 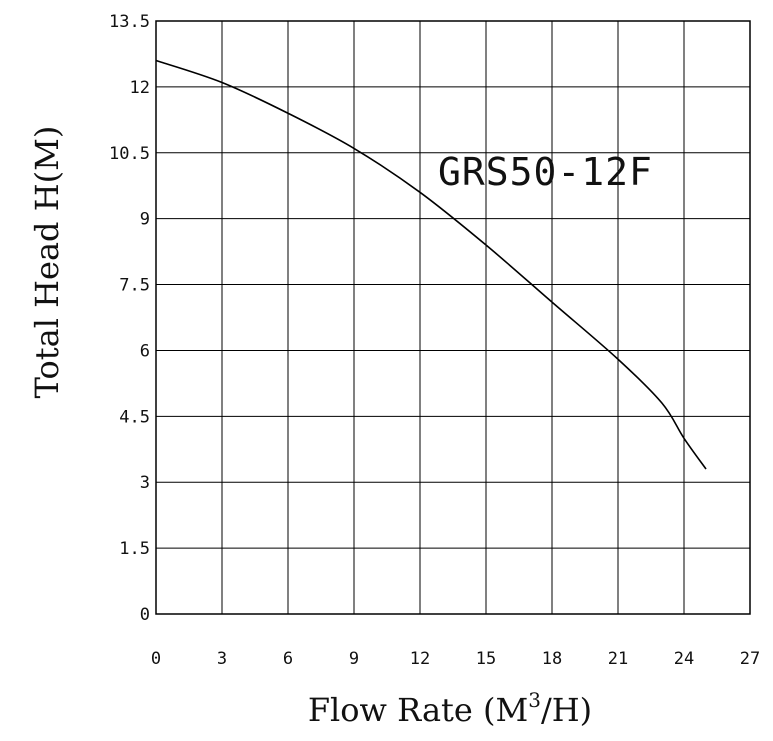 I want to click on y-tick-label: 12, so click(x=140, y=88).